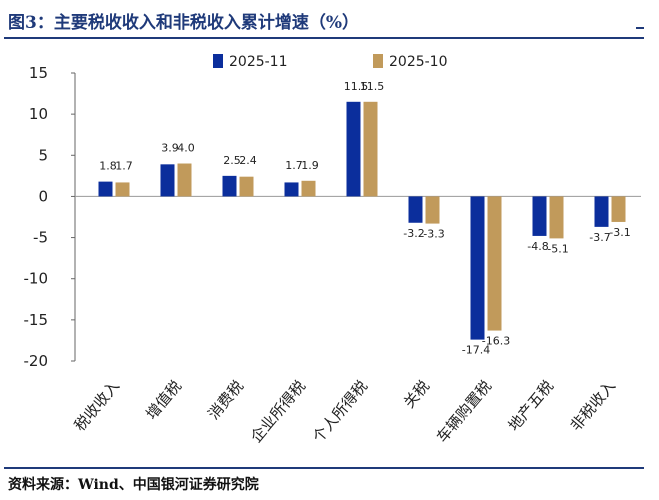  What do you see at coordinates (418, 62) in the screenshot?
I see `legend-label: 2025-10` at bounding box center [418, 62].